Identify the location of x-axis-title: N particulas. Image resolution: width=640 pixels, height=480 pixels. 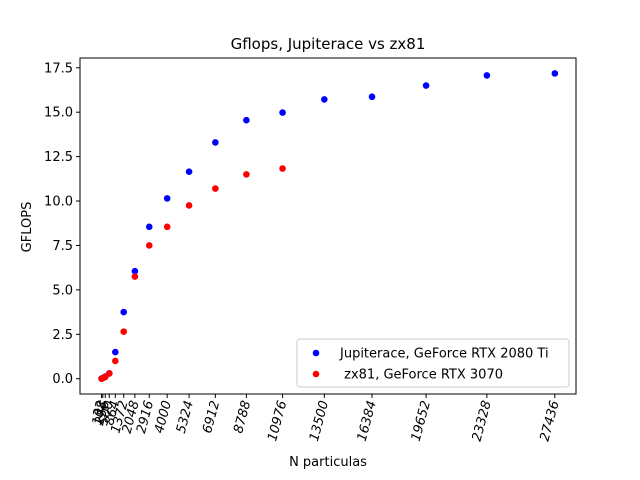
(328, 462).